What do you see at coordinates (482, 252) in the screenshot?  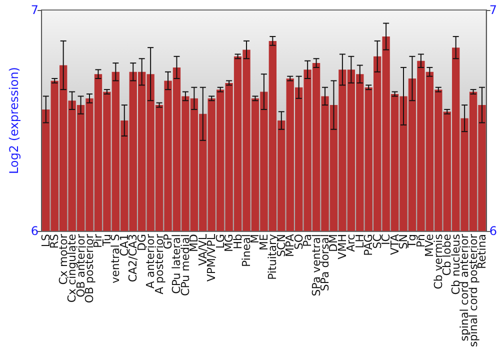 I see `x-tick-label: Retina` at bounding box center [482, 252].